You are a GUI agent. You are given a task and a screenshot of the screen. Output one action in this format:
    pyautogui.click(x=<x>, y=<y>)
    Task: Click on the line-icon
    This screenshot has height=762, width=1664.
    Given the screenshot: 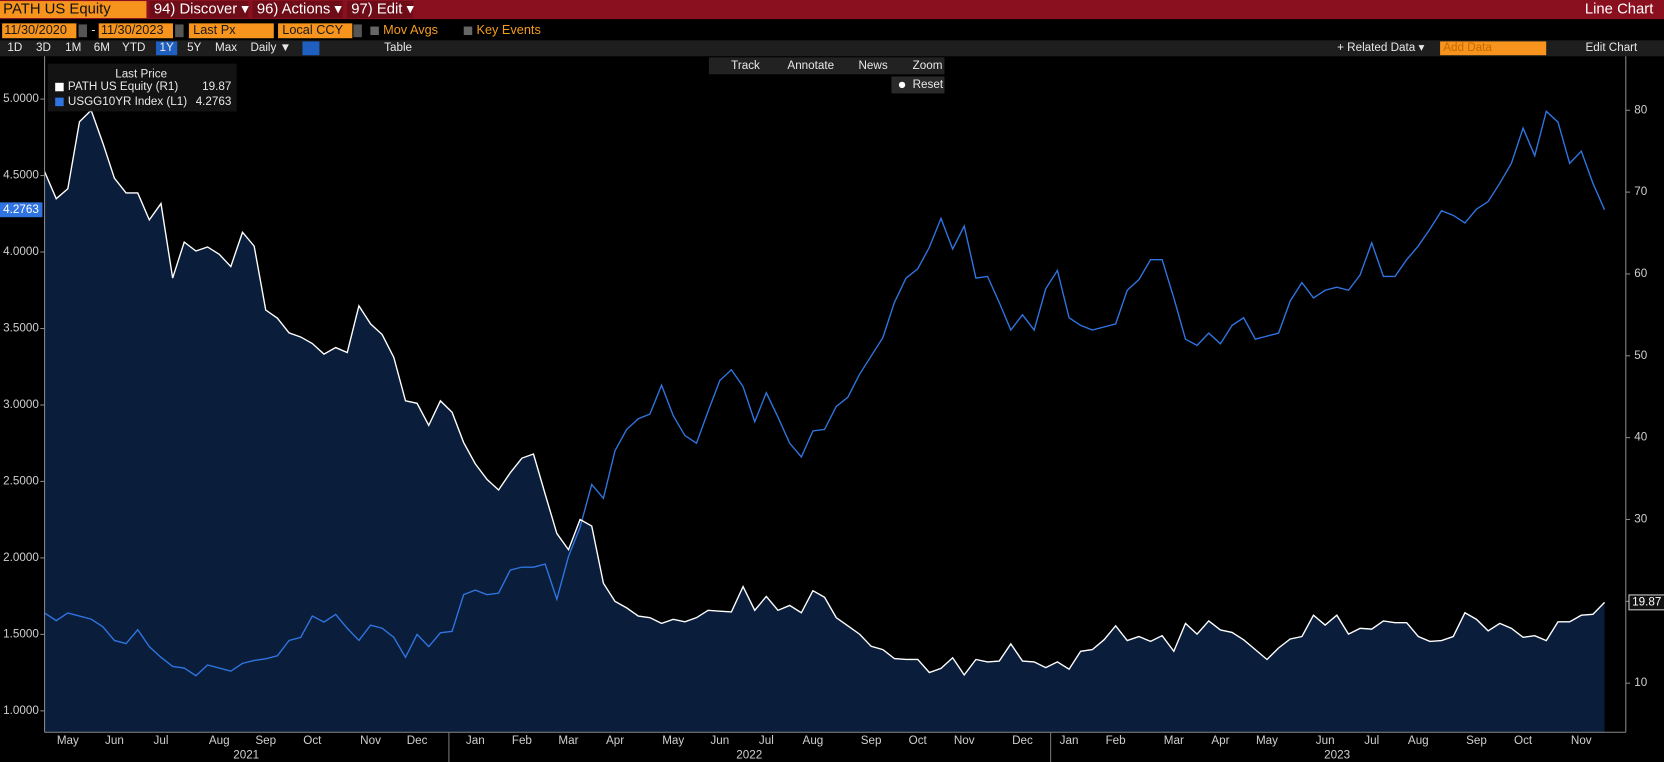 What is the action you would take?
    pyautogui.click(x=311, y=48)
    